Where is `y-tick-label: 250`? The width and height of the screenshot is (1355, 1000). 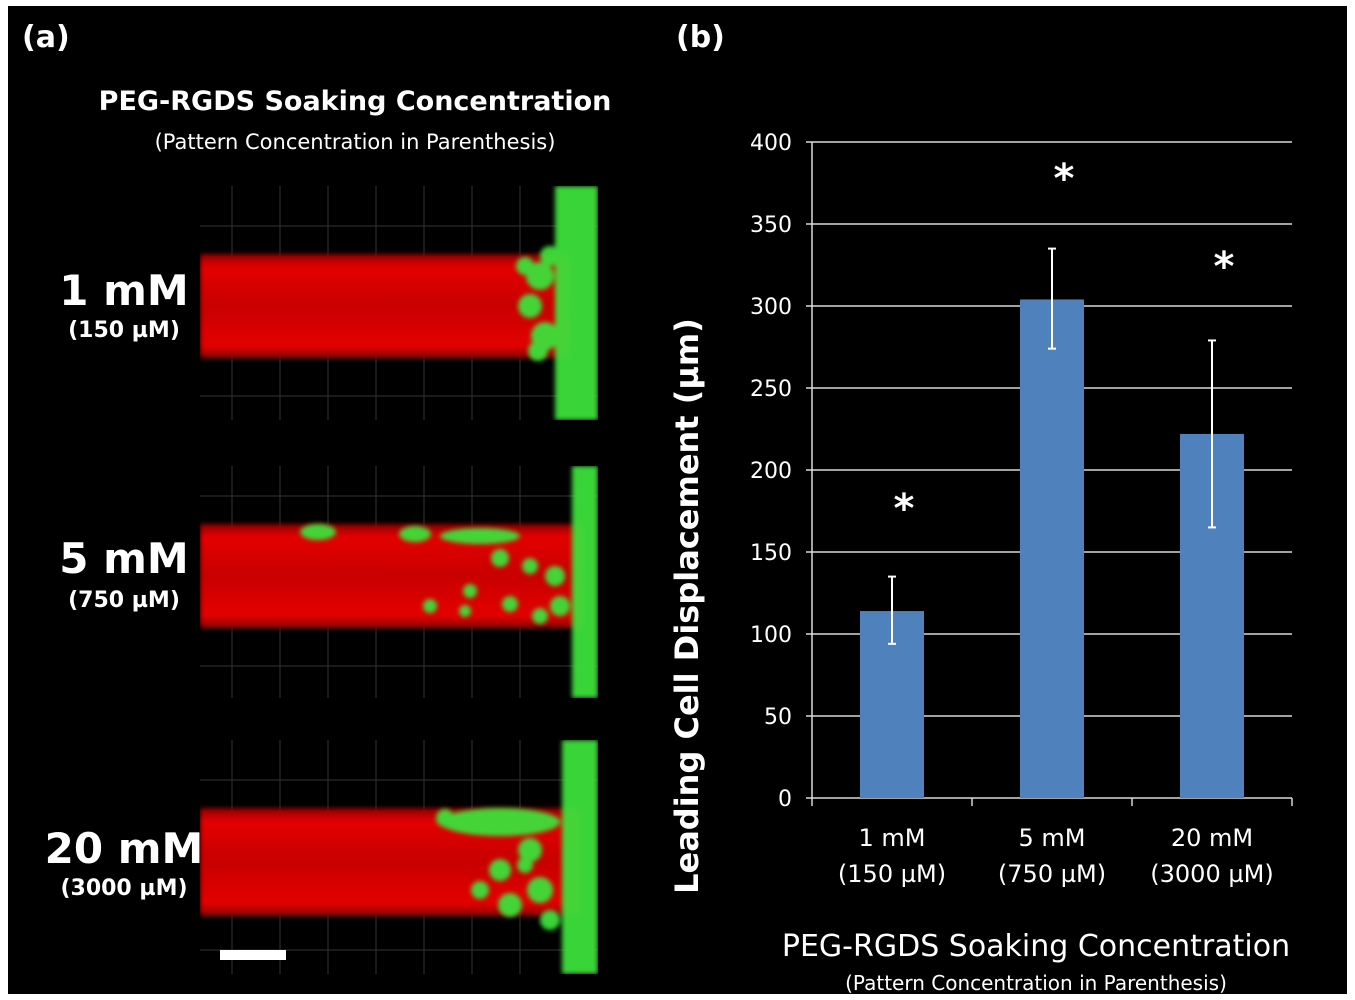 y-tick-label: 250 is located at coordinates (771, 389).